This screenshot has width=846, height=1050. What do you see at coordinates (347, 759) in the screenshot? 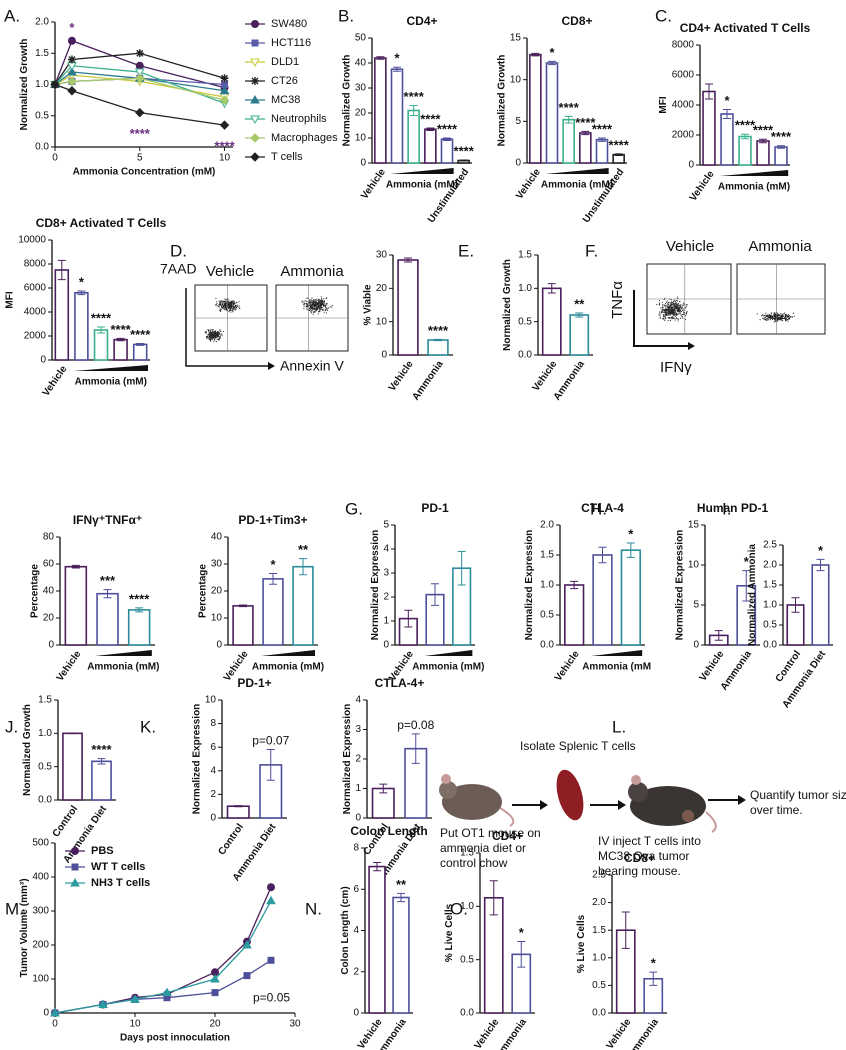
I see `y-axis-label: Normalized Expression` at bounding box center [347, 759].